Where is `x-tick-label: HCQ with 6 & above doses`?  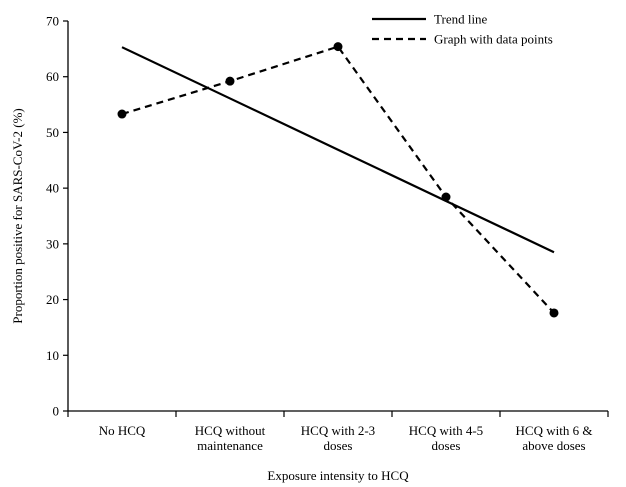
x-tick-label: HCQ with 6 & above doses is located at coordinates (554, 438).